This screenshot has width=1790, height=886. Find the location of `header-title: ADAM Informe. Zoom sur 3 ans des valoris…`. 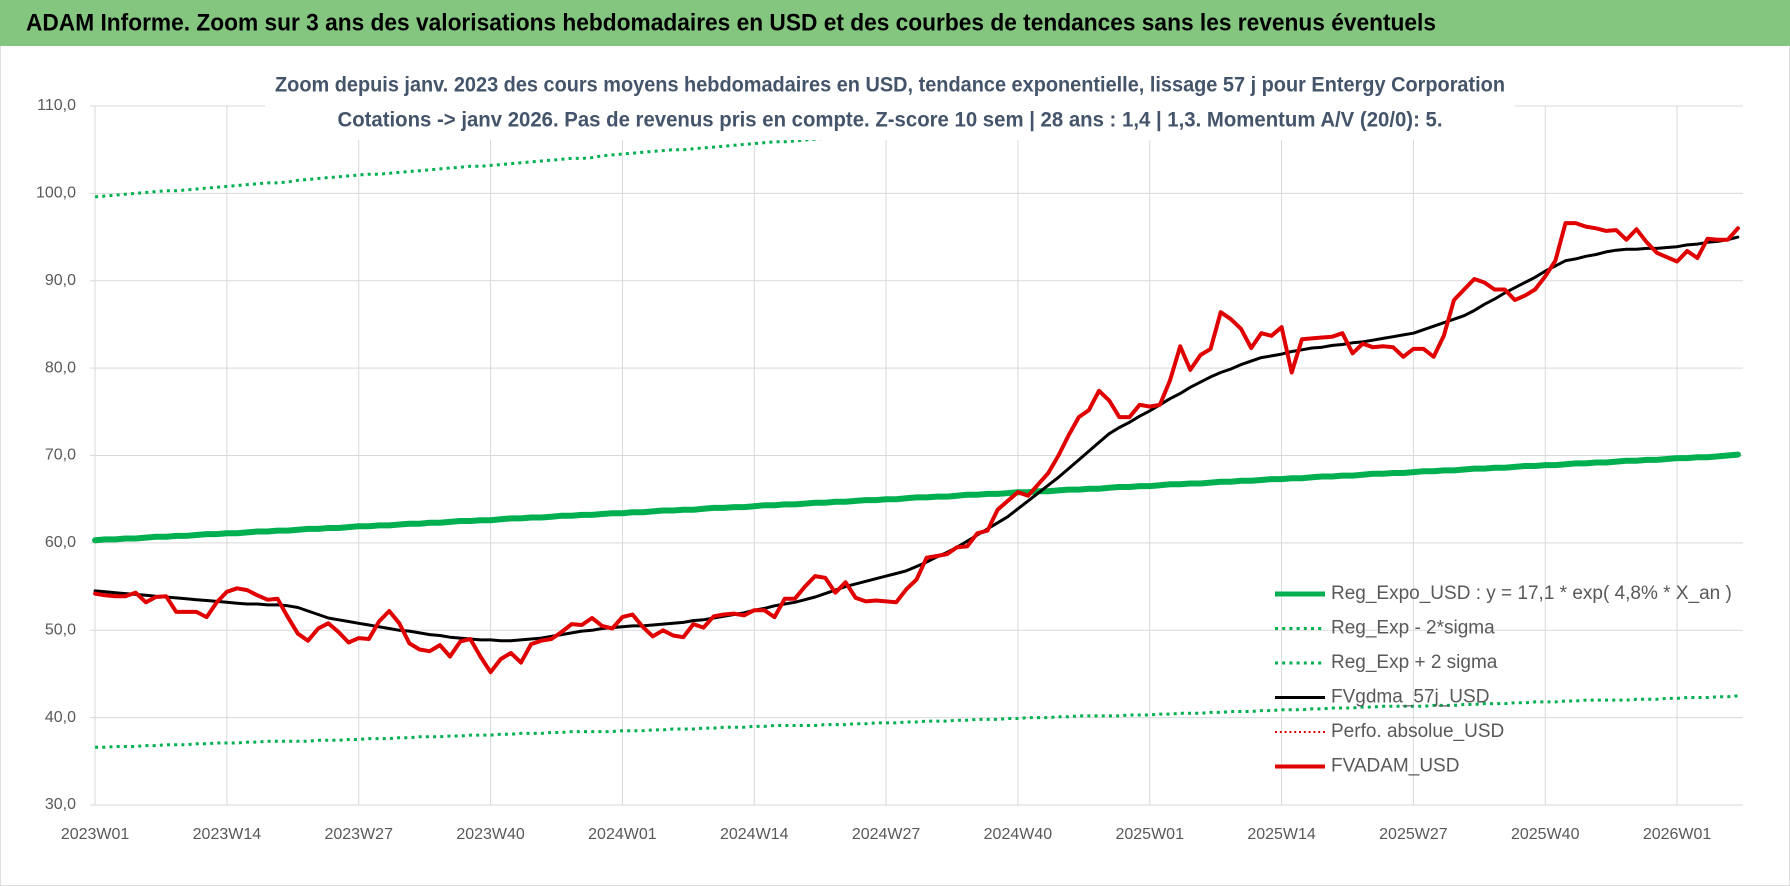

header-title: ADAM Informe. Zoom sur 3 ans des valoris… is located at coordinates (731, 22).